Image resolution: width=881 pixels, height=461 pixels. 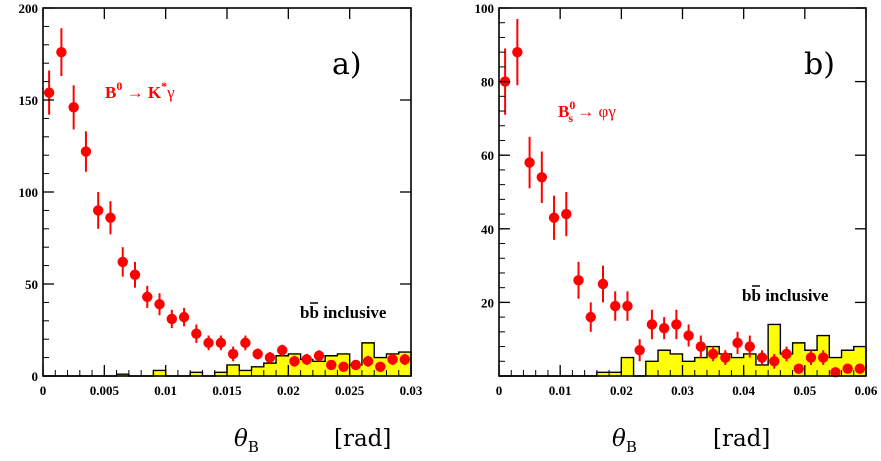 What do you see at coordinates (570, 118) in the screenshot?
I see `decay-b-b-sub: s` at bounding box center [570, 118].